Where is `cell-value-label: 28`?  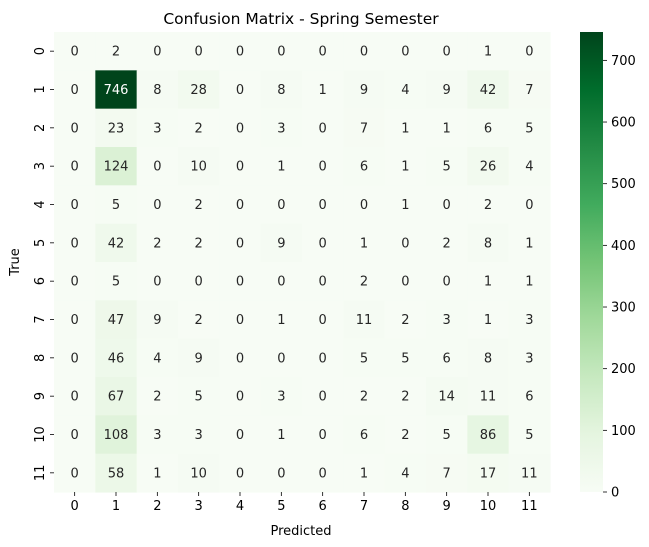 cell-value-label: 28 is located at coordinates (198, 90).